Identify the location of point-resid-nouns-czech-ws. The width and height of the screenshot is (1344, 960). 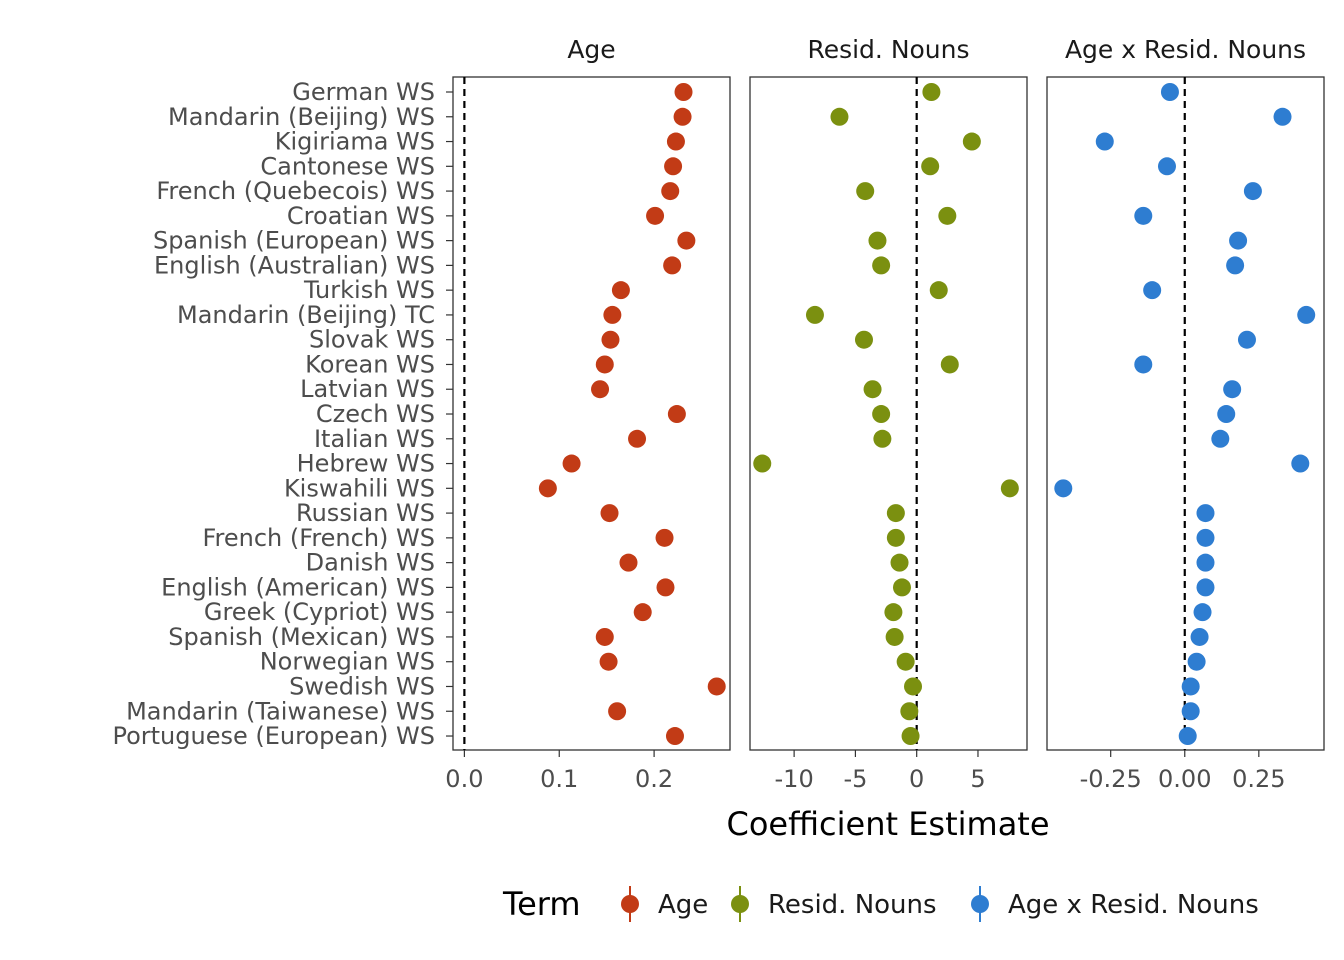
(881, 414).